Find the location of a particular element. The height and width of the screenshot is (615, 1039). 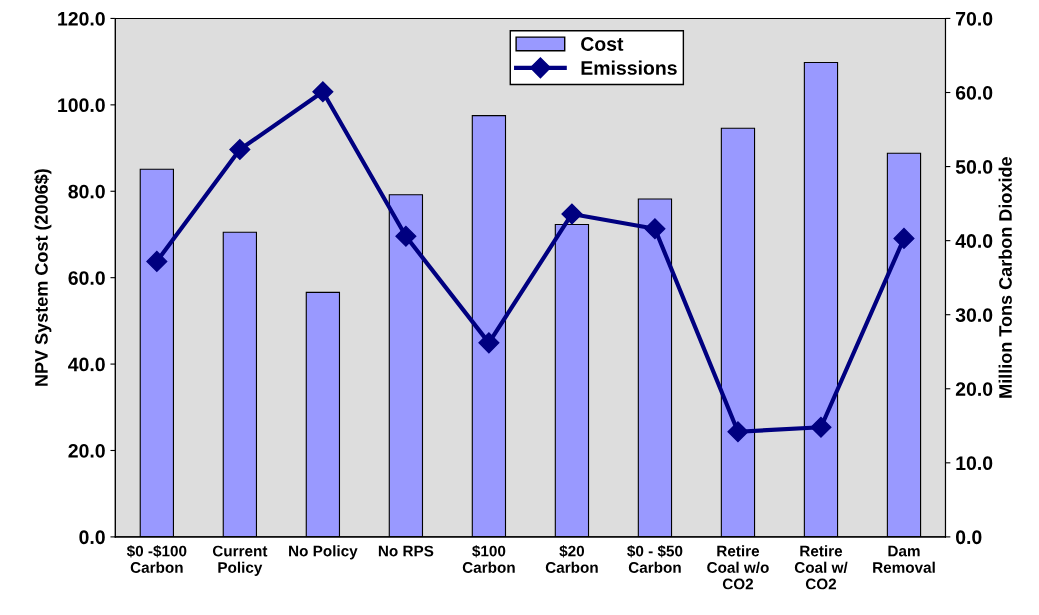

y-tick-label: 80.0 is located at coordinates (86, 191).